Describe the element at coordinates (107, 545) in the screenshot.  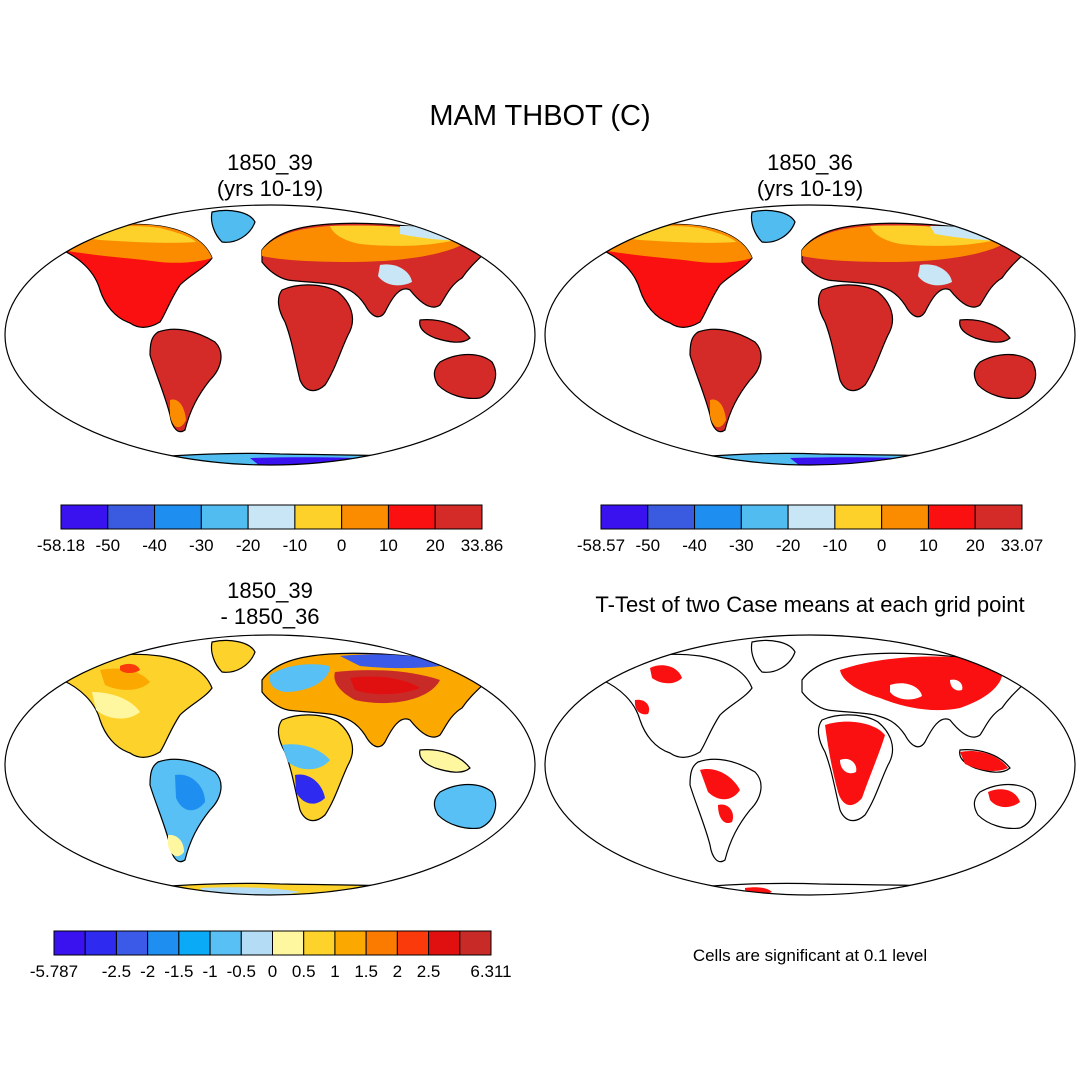
I see `cb1-tick-label: -50` at that location.